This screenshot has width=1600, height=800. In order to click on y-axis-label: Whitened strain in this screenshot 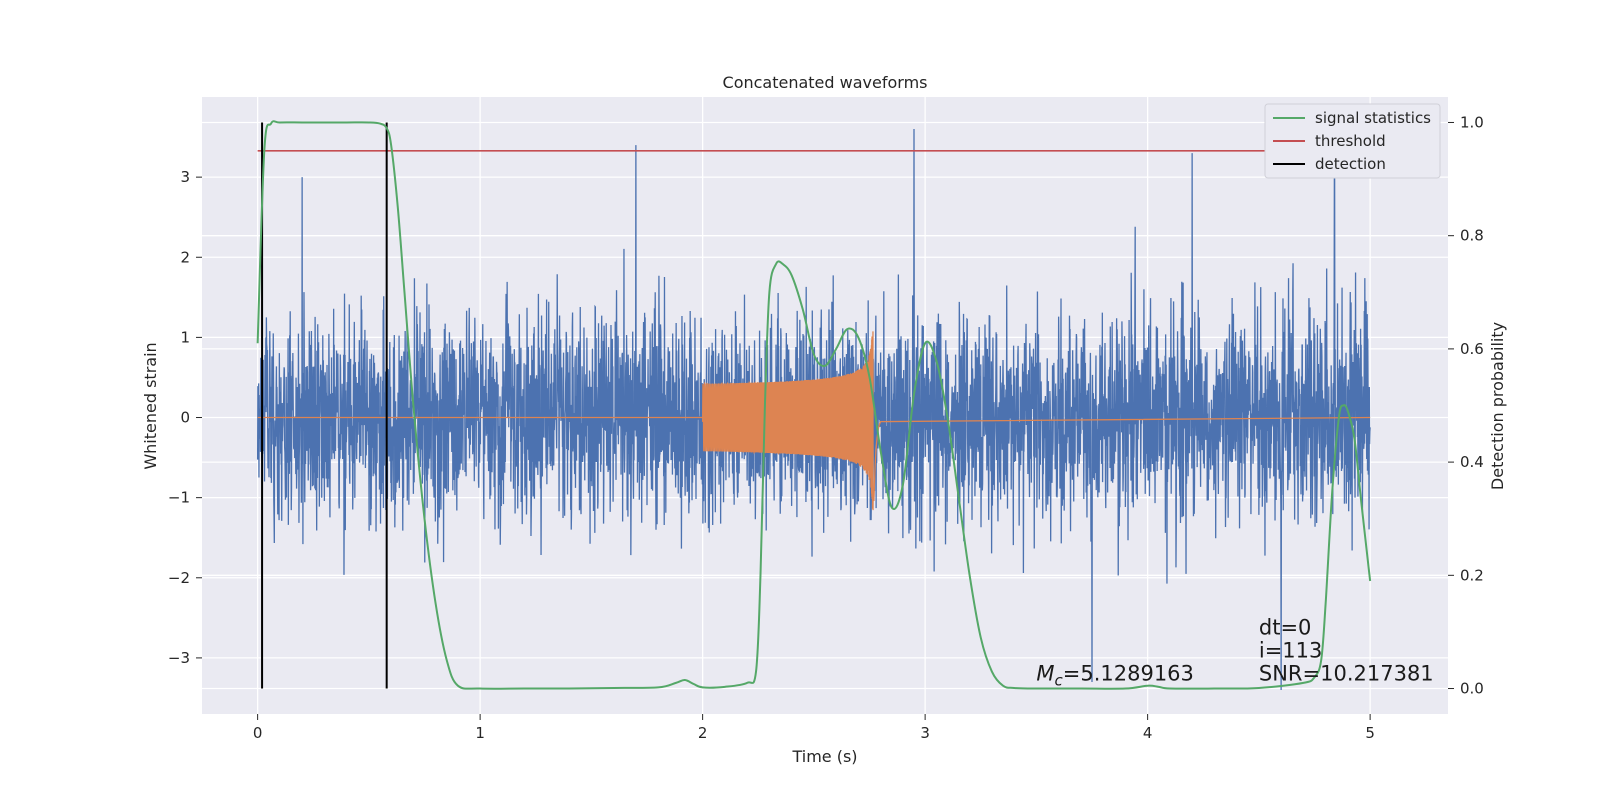, I will do `click(150, 405)`.